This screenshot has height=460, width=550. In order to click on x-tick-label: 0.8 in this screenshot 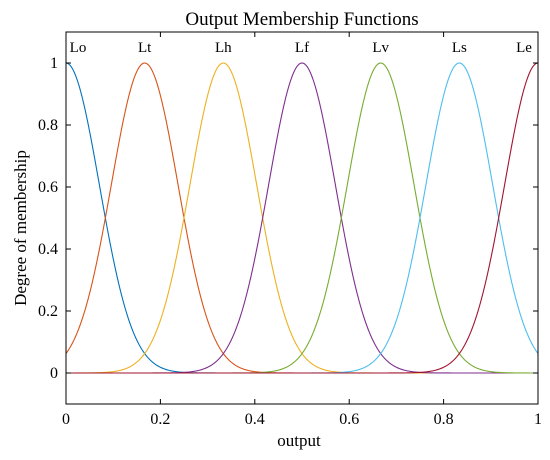, I will do `click(444, 419)`.